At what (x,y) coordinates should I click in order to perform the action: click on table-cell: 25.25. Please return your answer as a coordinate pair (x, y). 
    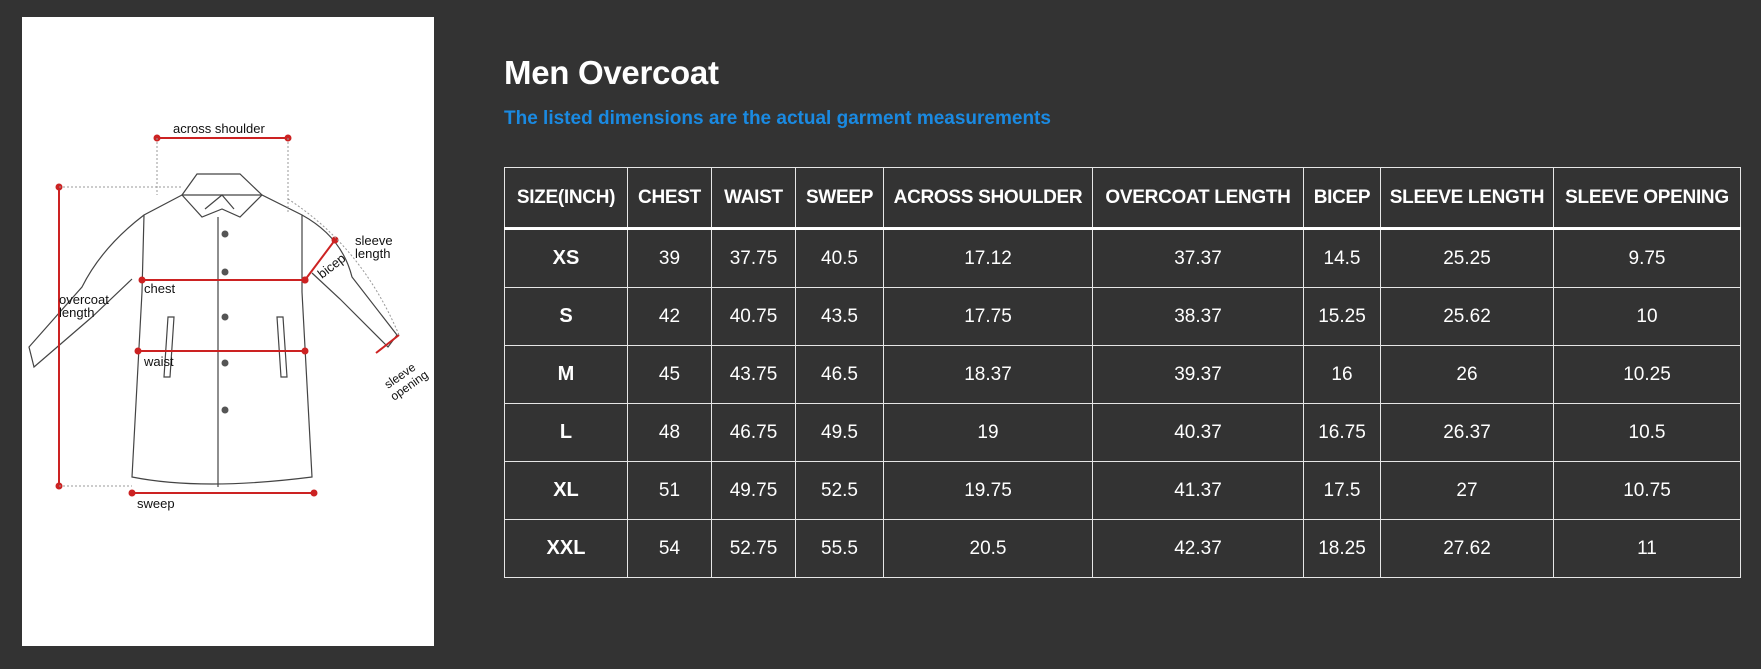
    Looking at the image, I should click on (1467, 258).